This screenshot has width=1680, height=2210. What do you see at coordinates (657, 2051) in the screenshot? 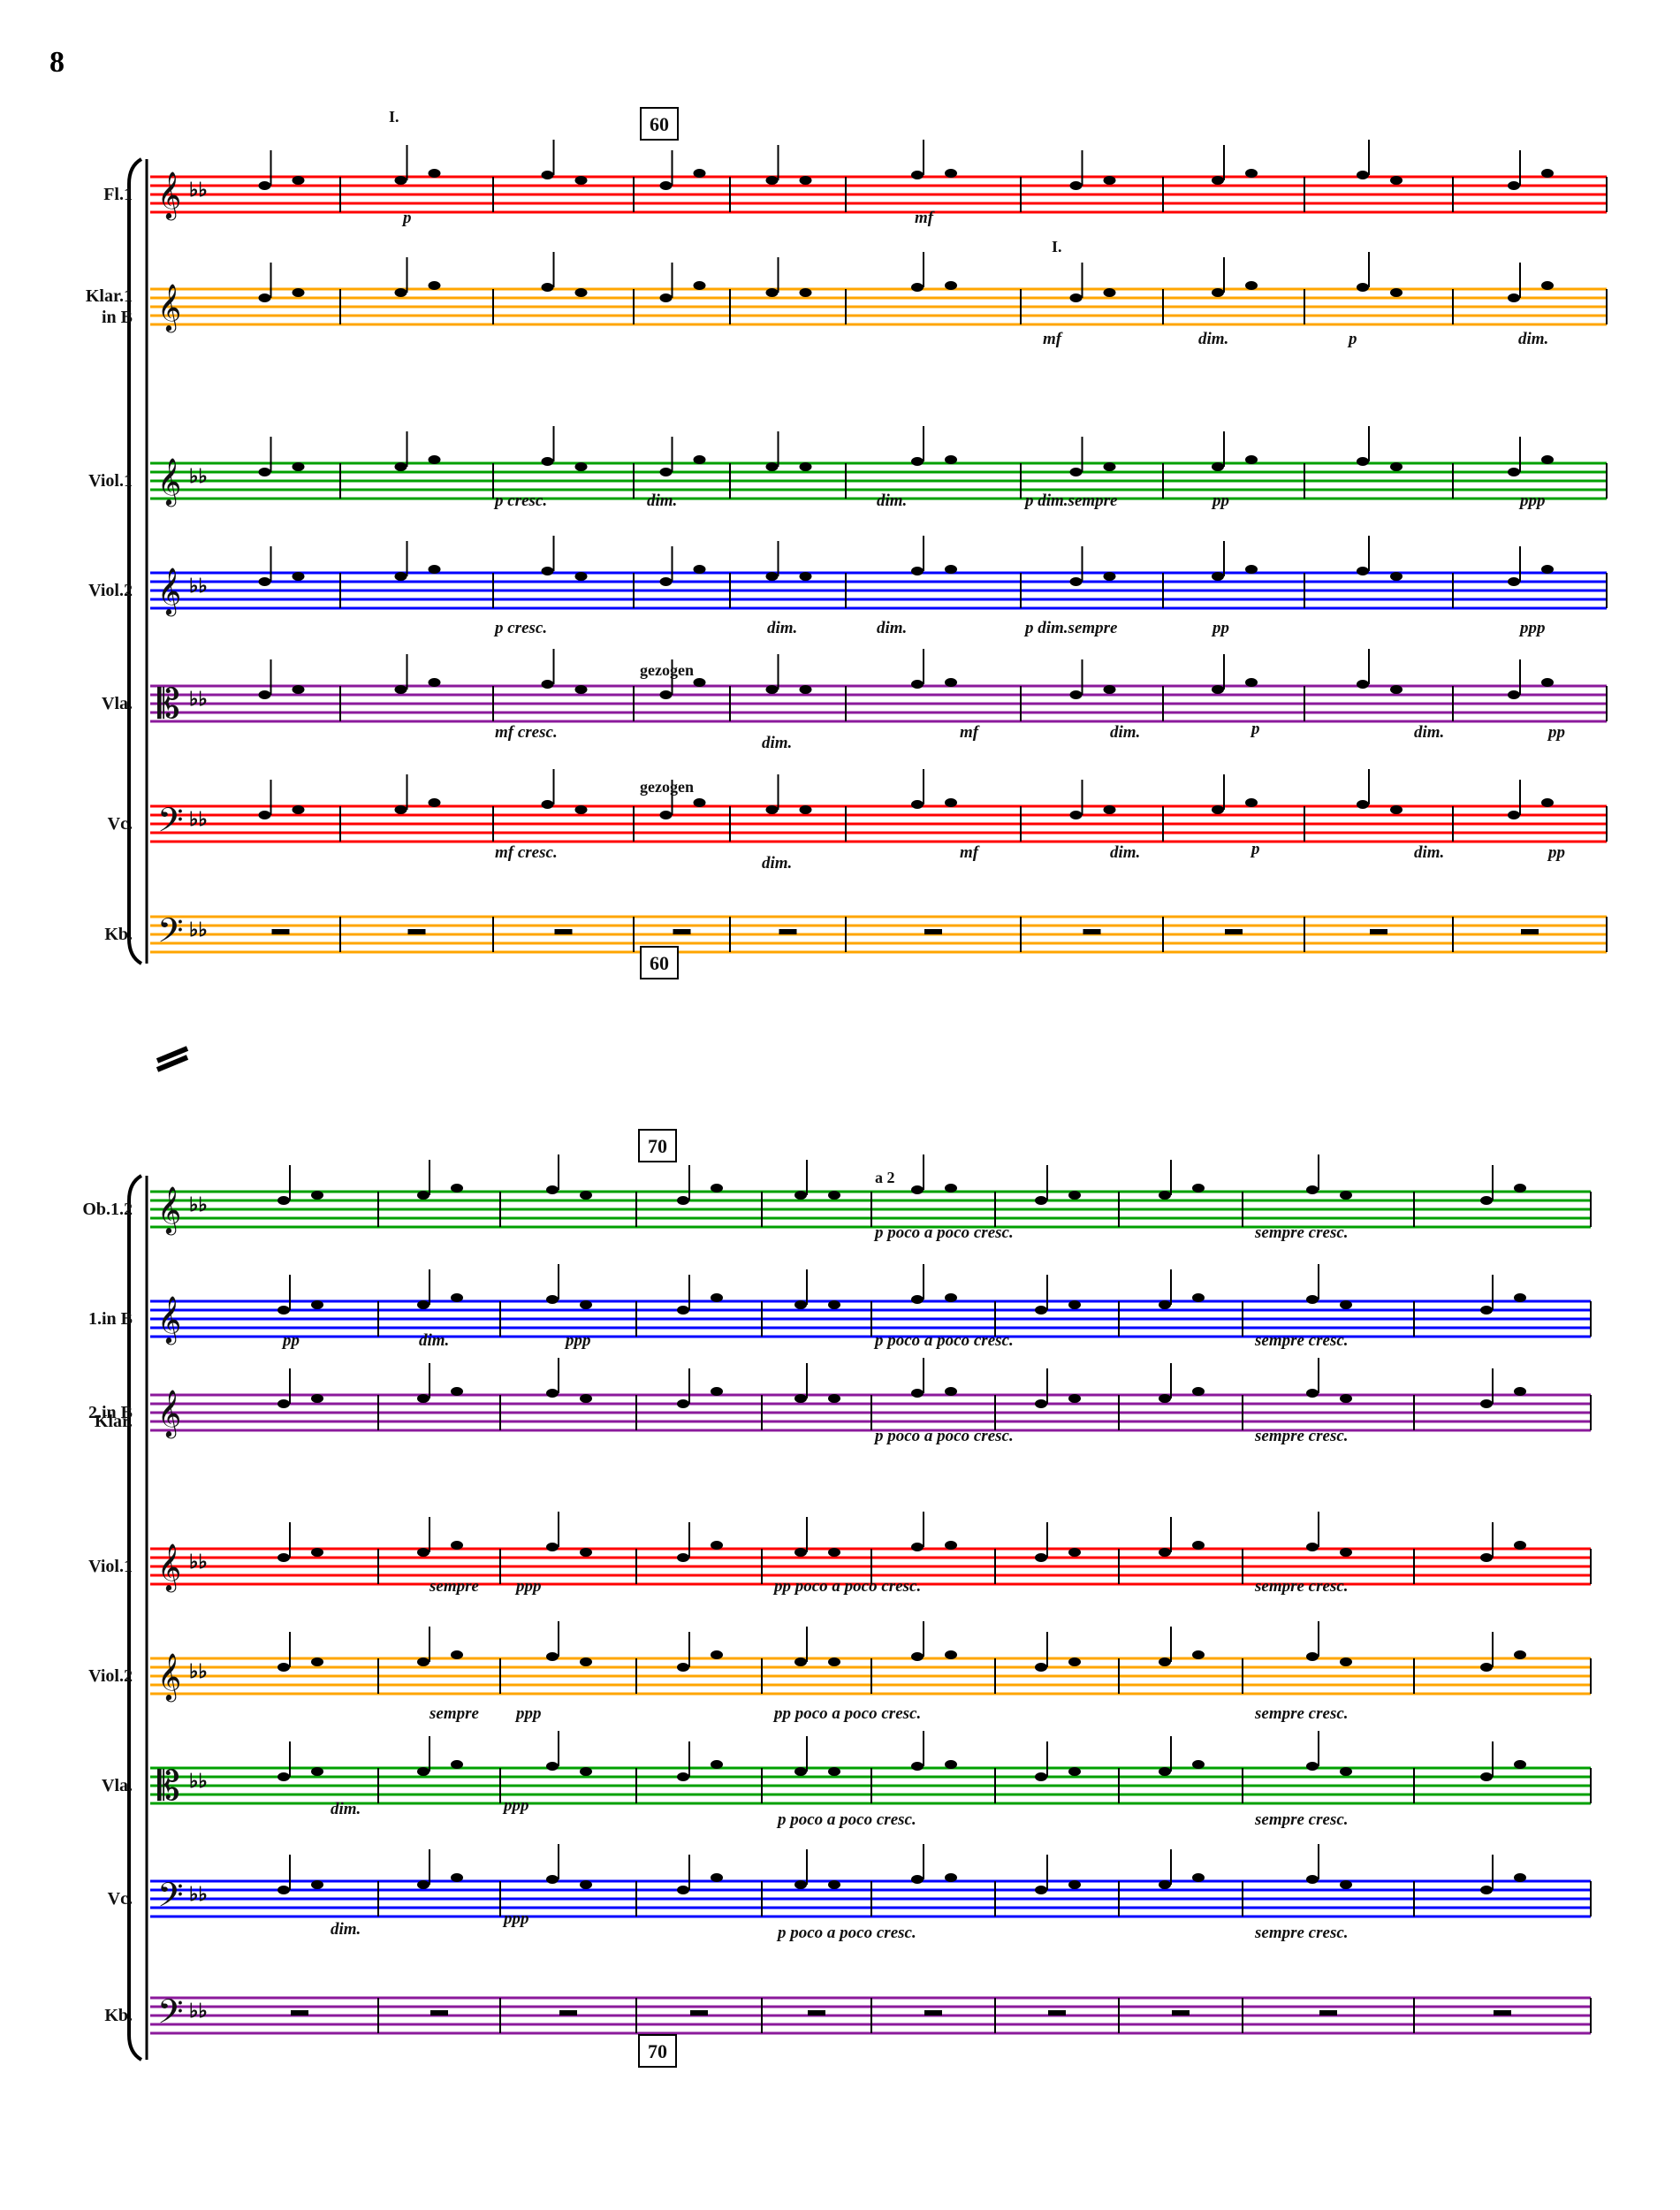
I see `rehearsal-mark-box` at bounding box center [657, 2051].